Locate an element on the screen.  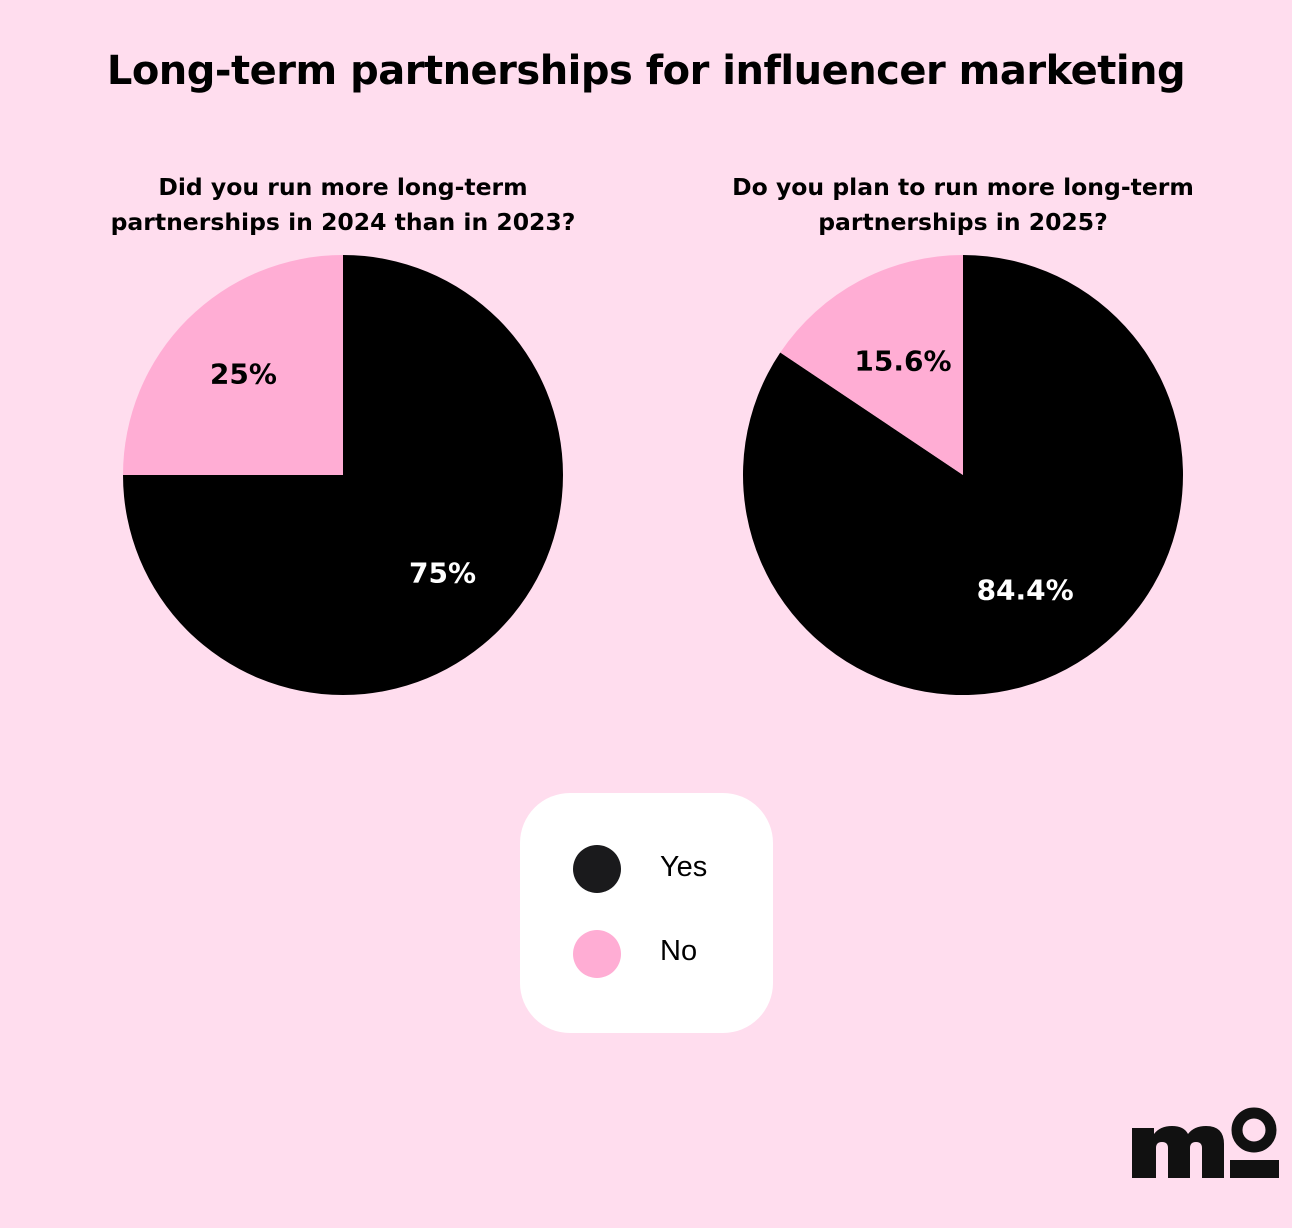
logo-bar is located at coordinates (1254, 1169).